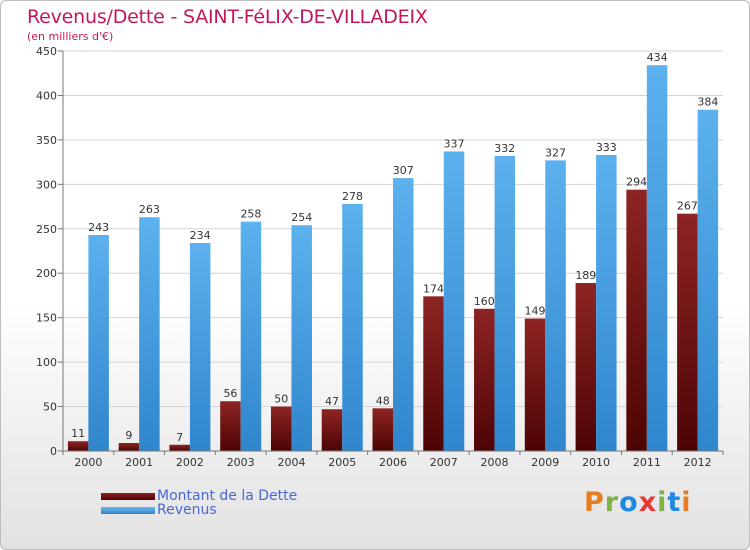 The width and height of the screenshot is (750, 550). What do you see at coordinates (46, 229) in the screenshot?
I see `y-tick-label: 250` at bounding box center [46, 229].